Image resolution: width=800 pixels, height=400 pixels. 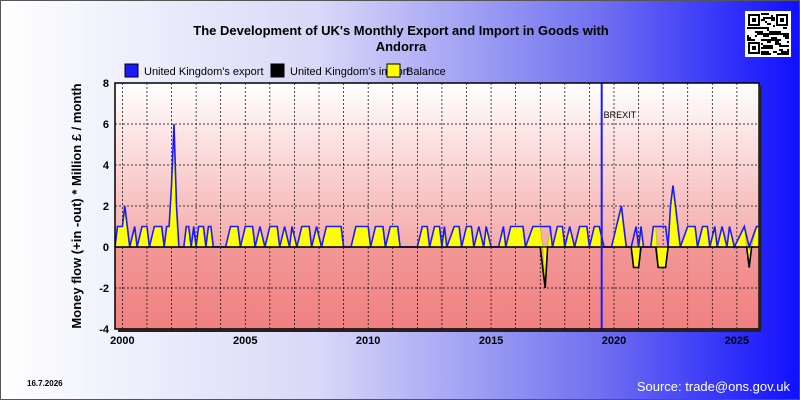 I want to click on y-tick-label: 2, so click(x=106, y=207).